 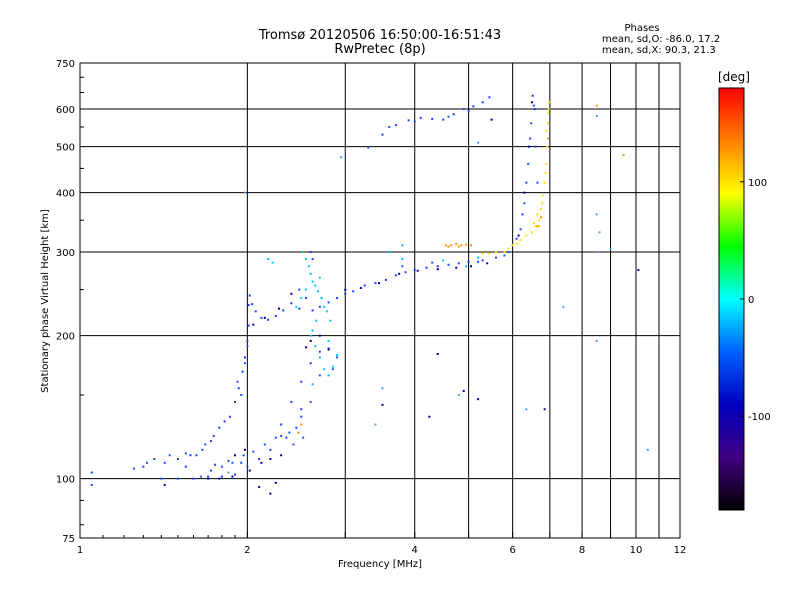 I want to click on colorbar-ticks: 100 0 -100, so click(x=755, y=300).